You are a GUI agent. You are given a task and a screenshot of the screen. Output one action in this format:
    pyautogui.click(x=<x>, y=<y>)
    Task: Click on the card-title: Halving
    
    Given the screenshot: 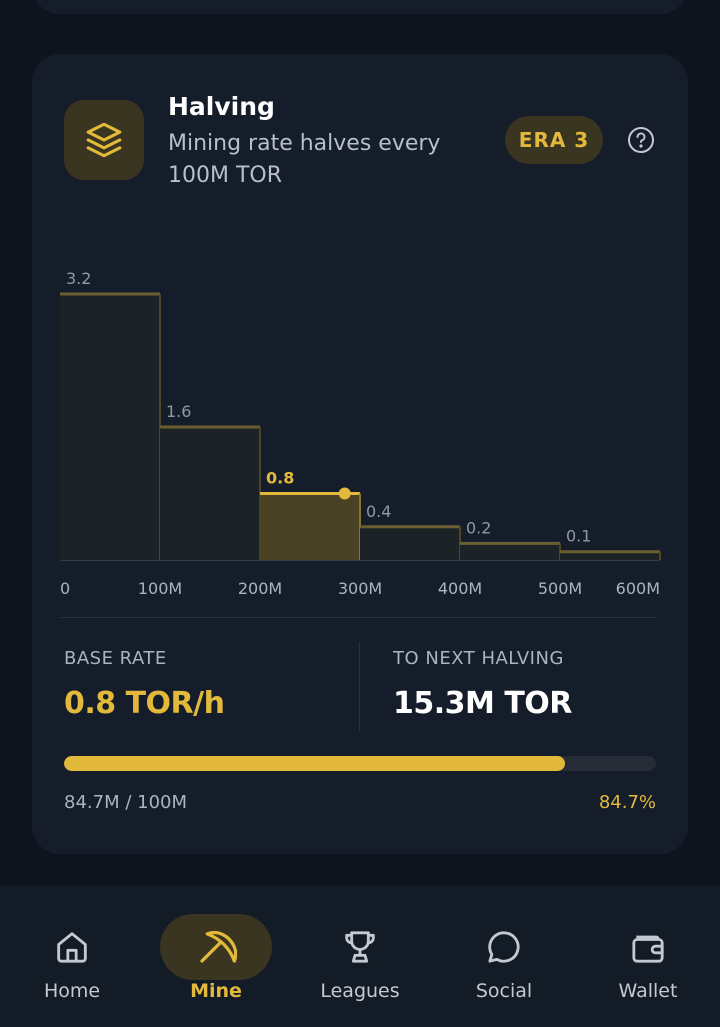 What is the action you would take?
    pyautogui.click(x=221, y=106)
    